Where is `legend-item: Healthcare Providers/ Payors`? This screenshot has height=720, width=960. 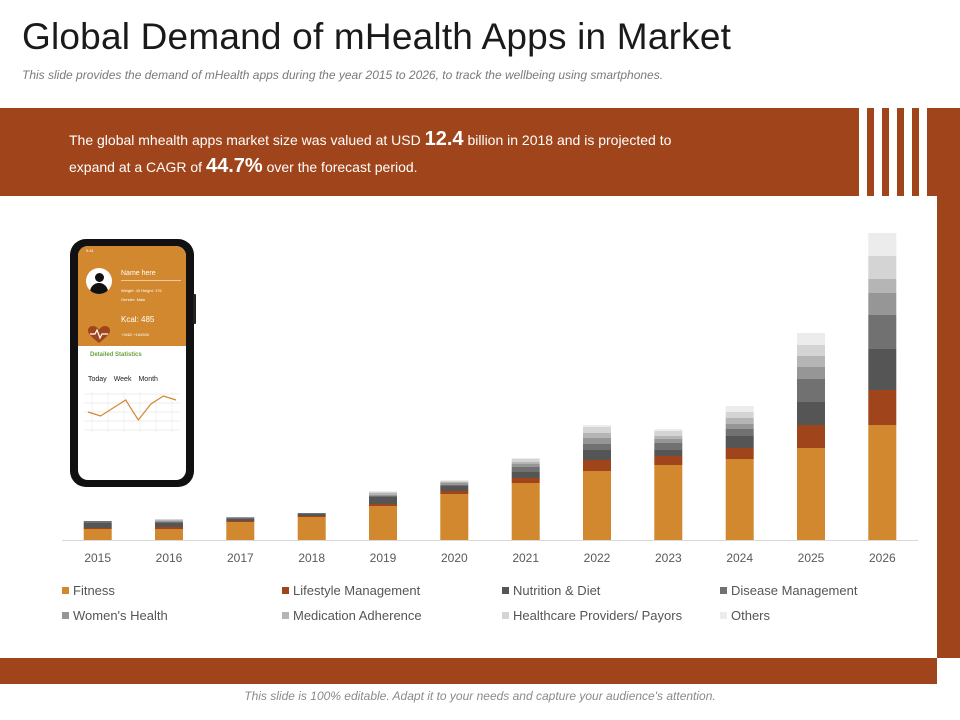 legend-item: Healthcare Providers/ Payors is located at coordinates (592, 615).